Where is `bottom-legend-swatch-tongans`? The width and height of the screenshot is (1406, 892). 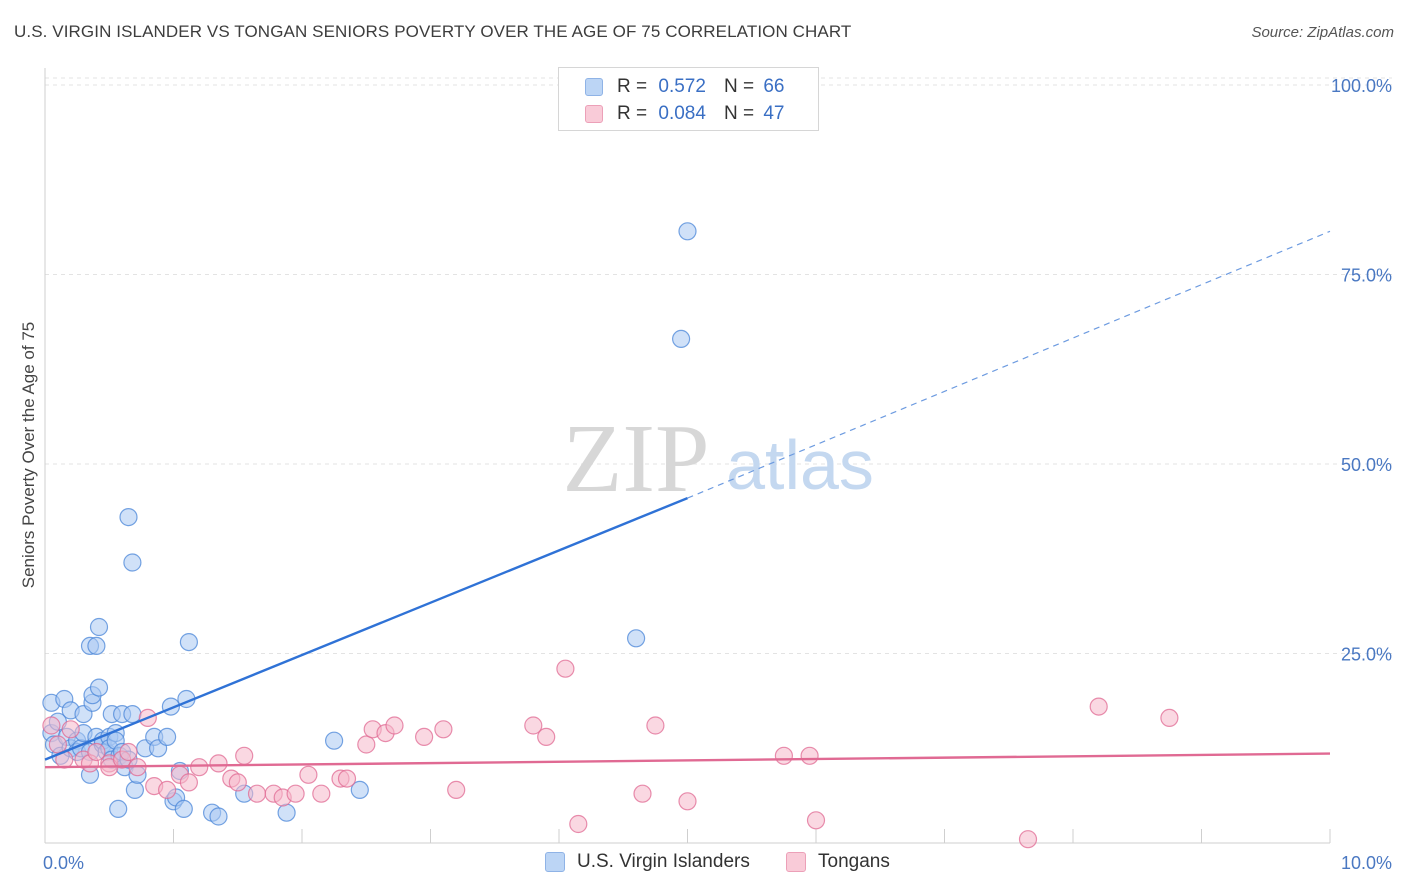
bottom-legend-swatch-tongans is located at coordinates (796, 862).